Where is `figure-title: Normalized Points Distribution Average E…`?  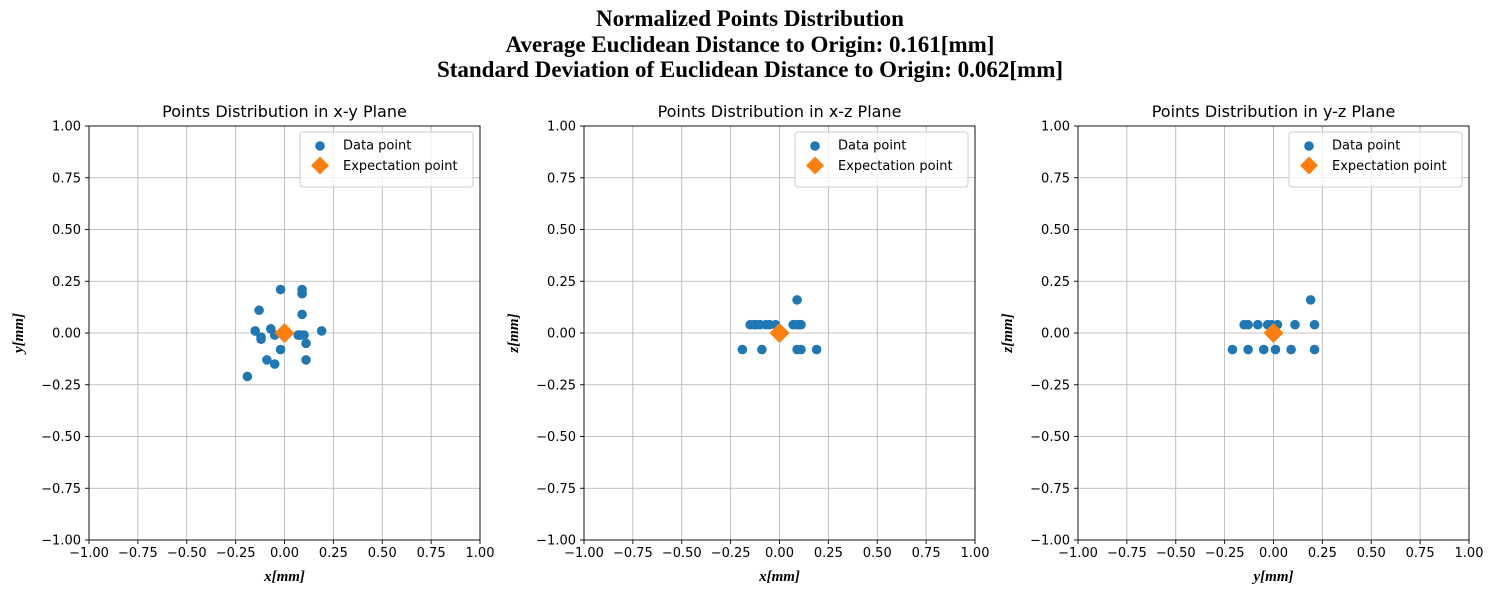 figure-title: Normalized Points Distribution Average E… is located at coordinates (750, 44).